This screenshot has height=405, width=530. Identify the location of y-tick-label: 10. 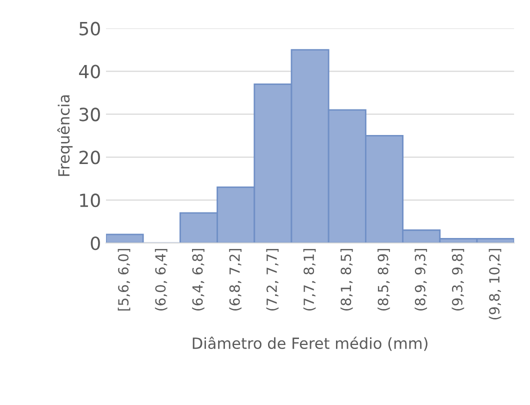
(90, 201).